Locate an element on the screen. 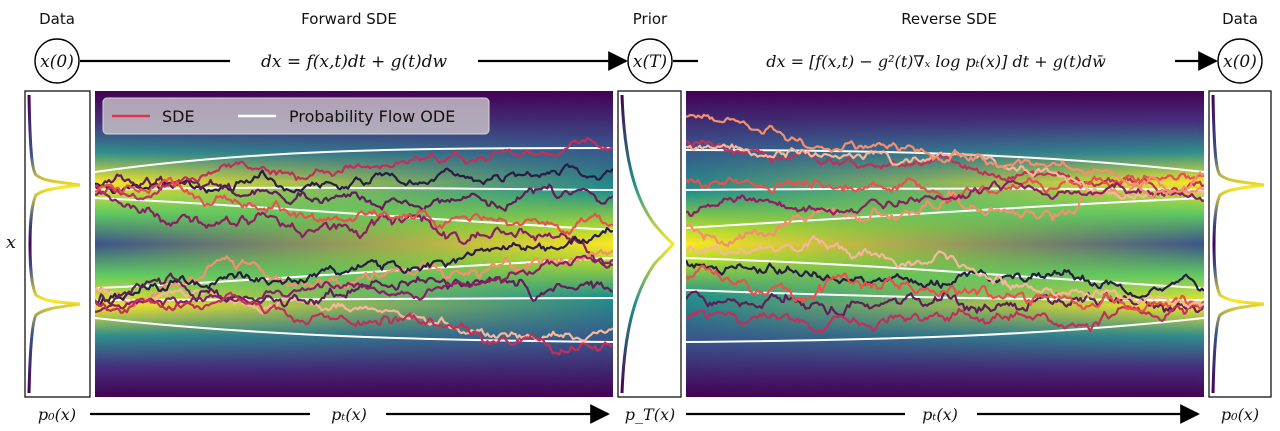  legend: SDE Probability Flow ODE is located at coordinates (296, 116).